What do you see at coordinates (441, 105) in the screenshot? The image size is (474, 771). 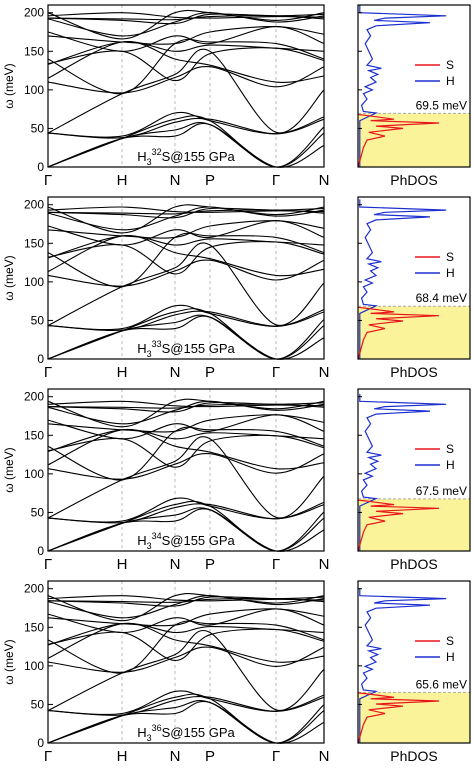 I see `cutoff-label: 69.5 meV` at bounding box center [441, 105].